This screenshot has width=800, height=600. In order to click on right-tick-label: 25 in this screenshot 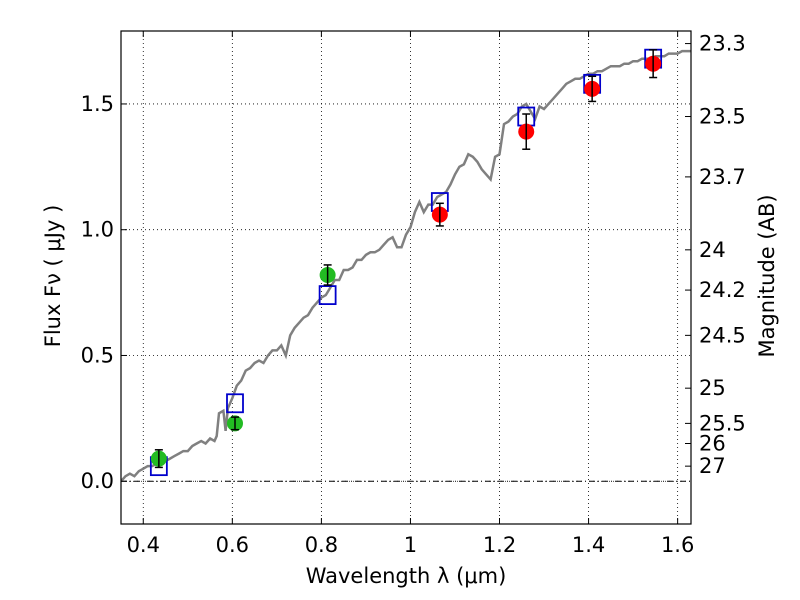, I will do `click(712, 388)`.